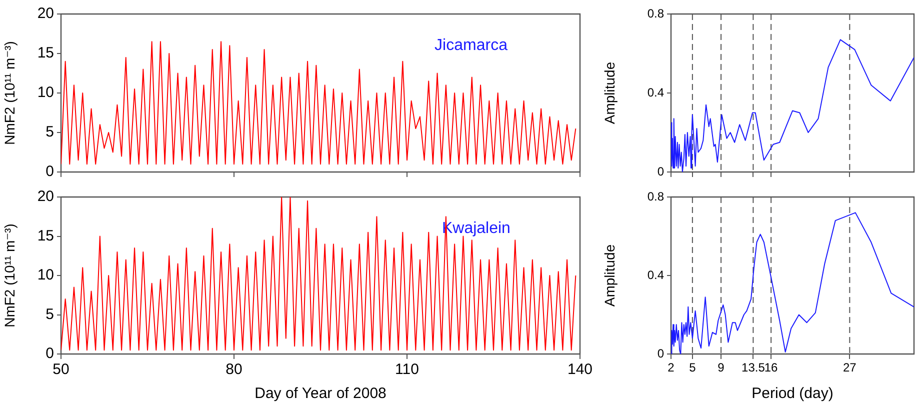  What do you see at coordinates (61, 369) in the screenshot?
I see `x-tick-label: 50` at bounding box center [61, 369].